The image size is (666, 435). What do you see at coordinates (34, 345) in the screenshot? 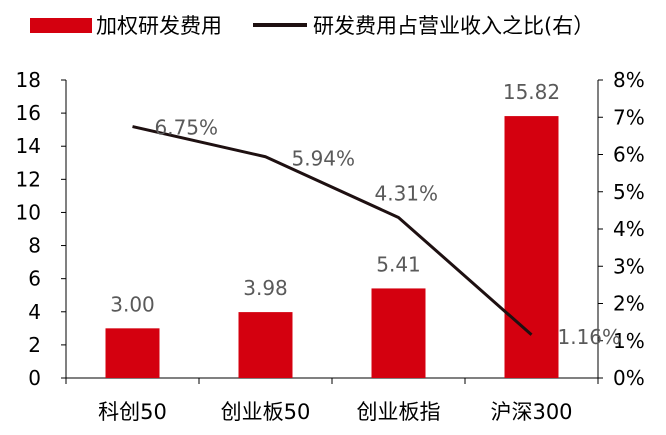
I see `y-left-tick-label: 2` at bounding box center [34, 345].